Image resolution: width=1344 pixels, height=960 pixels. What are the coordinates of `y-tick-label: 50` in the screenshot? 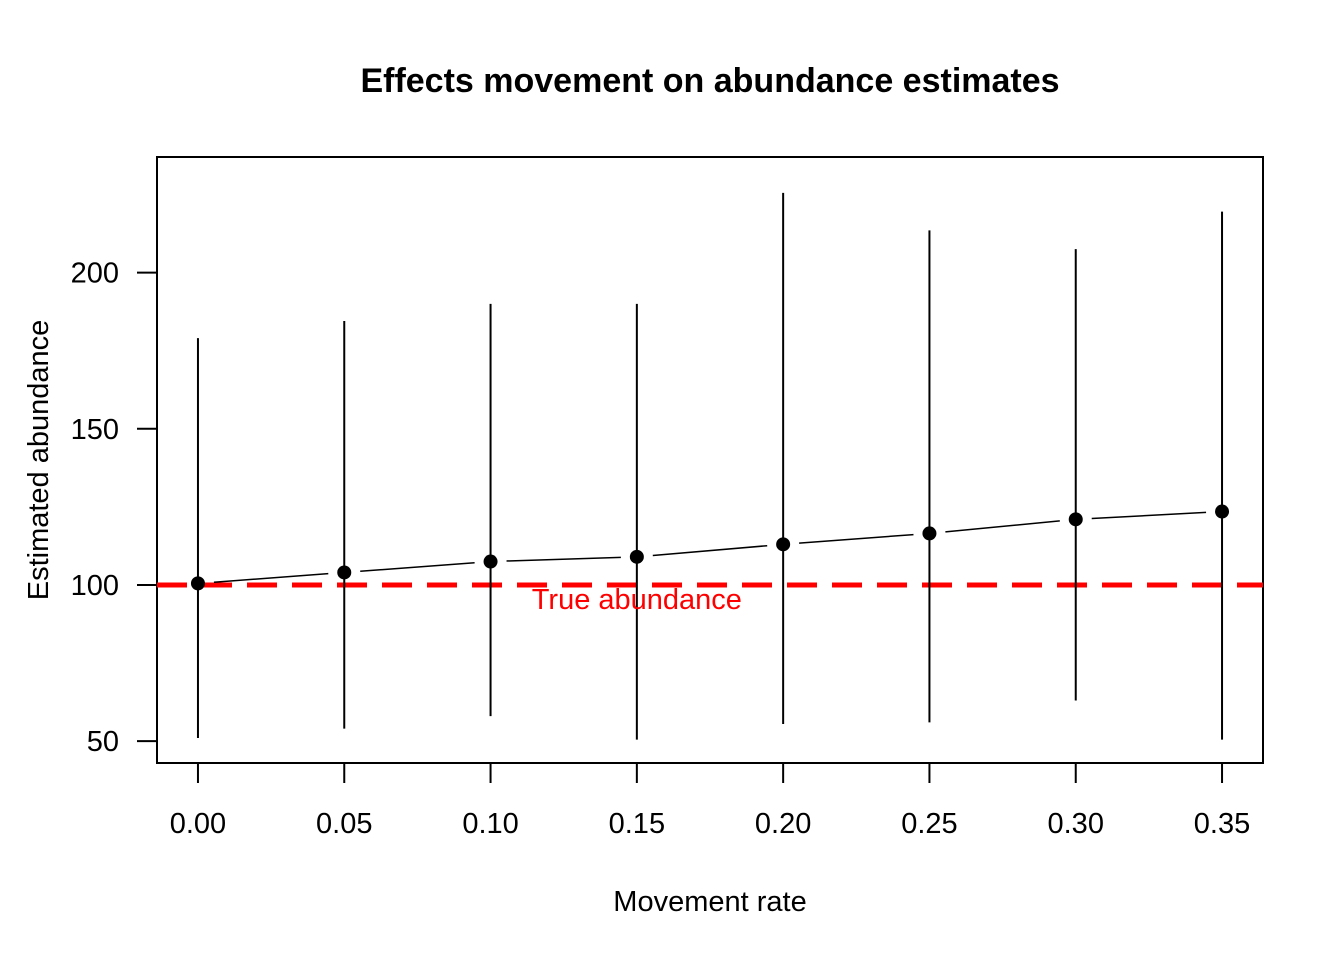 It's located at (103, 742).